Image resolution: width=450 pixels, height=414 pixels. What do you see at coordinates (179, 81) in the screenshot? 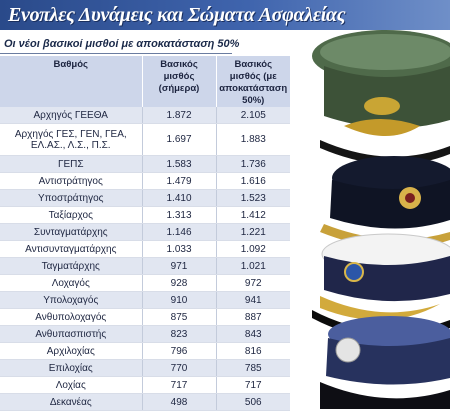
I see `column-header-today: Βασικός μισθός (σήμερα)` at bounding box center [179, 81].